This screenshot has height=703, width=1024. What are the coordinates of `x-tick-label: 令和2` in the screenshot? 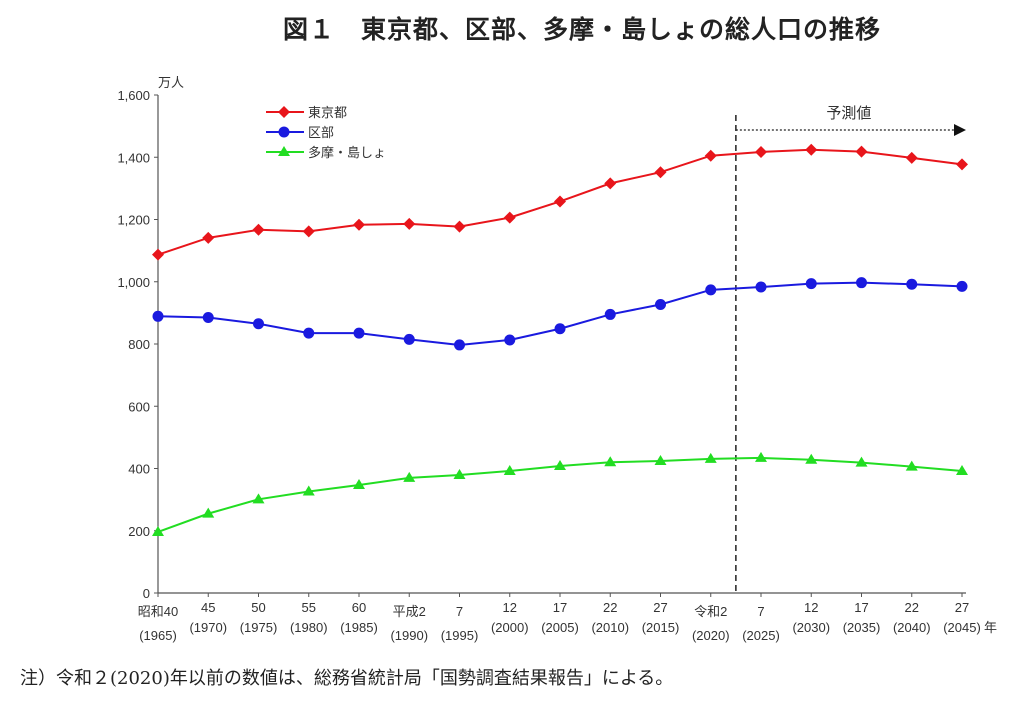 It's located at (710, 611).